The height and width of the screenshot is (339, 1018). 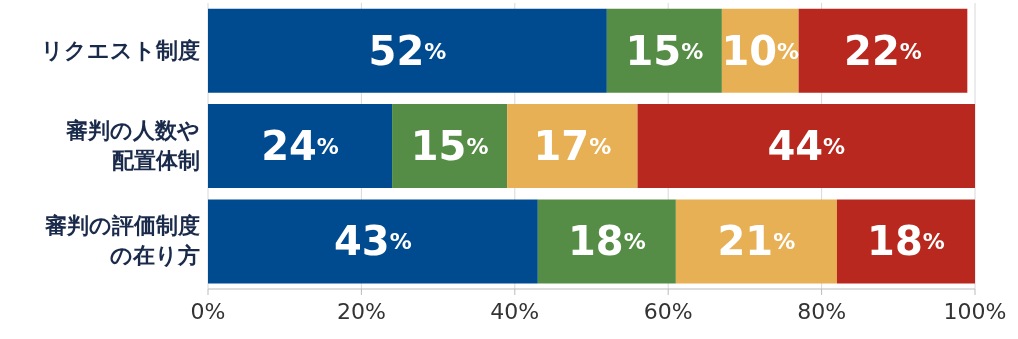 What do you see at coordinates (822, 311) in the screenshot?
I see `x-tick-label: 80%` at bounding box center [822, 311].